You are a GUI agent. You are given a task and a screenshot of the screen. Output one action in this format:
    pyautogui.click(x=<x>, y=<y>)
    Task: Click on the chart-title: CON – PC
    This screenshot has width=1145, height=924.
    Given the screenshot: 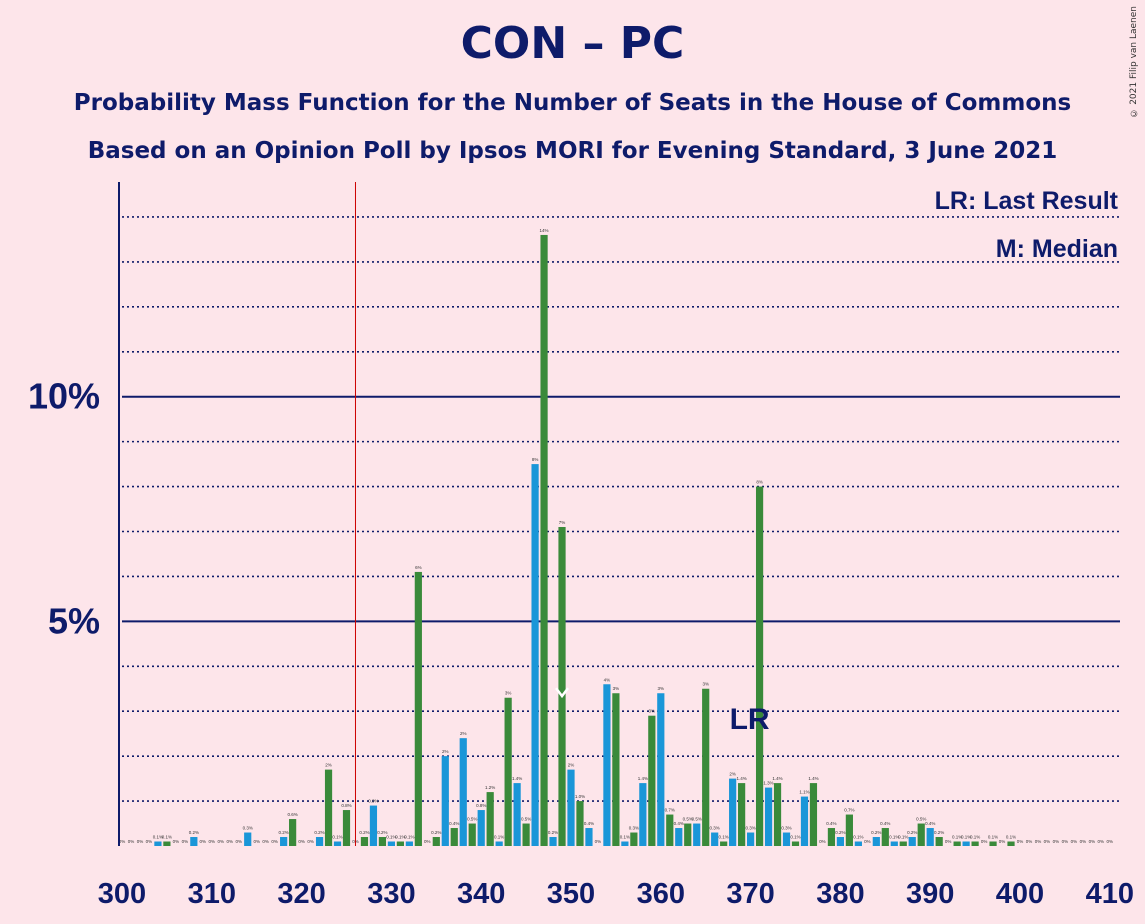 What is the action you would take?
    pyautogui.click(x=572, y=43)
    